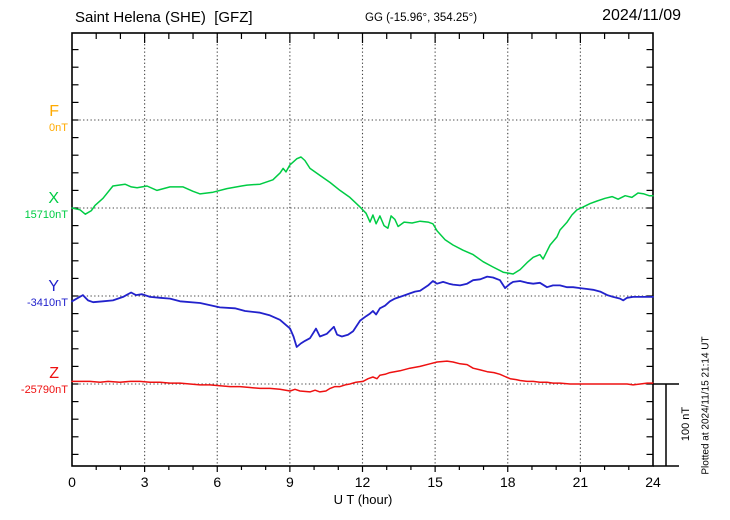 The height and width of the screenshot is (520, 730). What do you see at coordinates (144, 482) in the screenshot?
I see `x-tick-label-3: 3` at bounding box center [144, 482].